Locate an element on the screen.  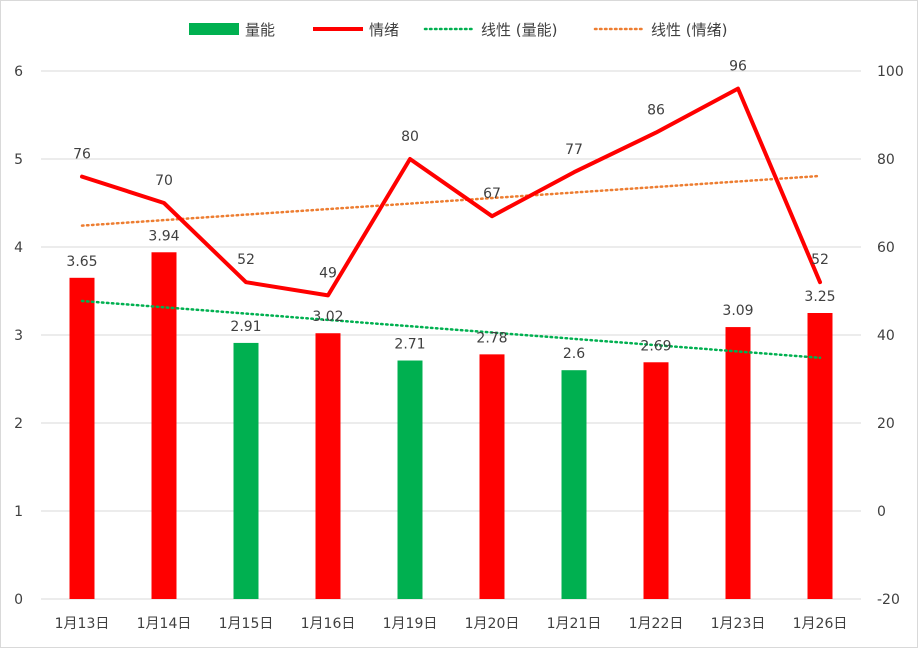
y-left-tick-label: 2 is located at coordinates (18, 424).